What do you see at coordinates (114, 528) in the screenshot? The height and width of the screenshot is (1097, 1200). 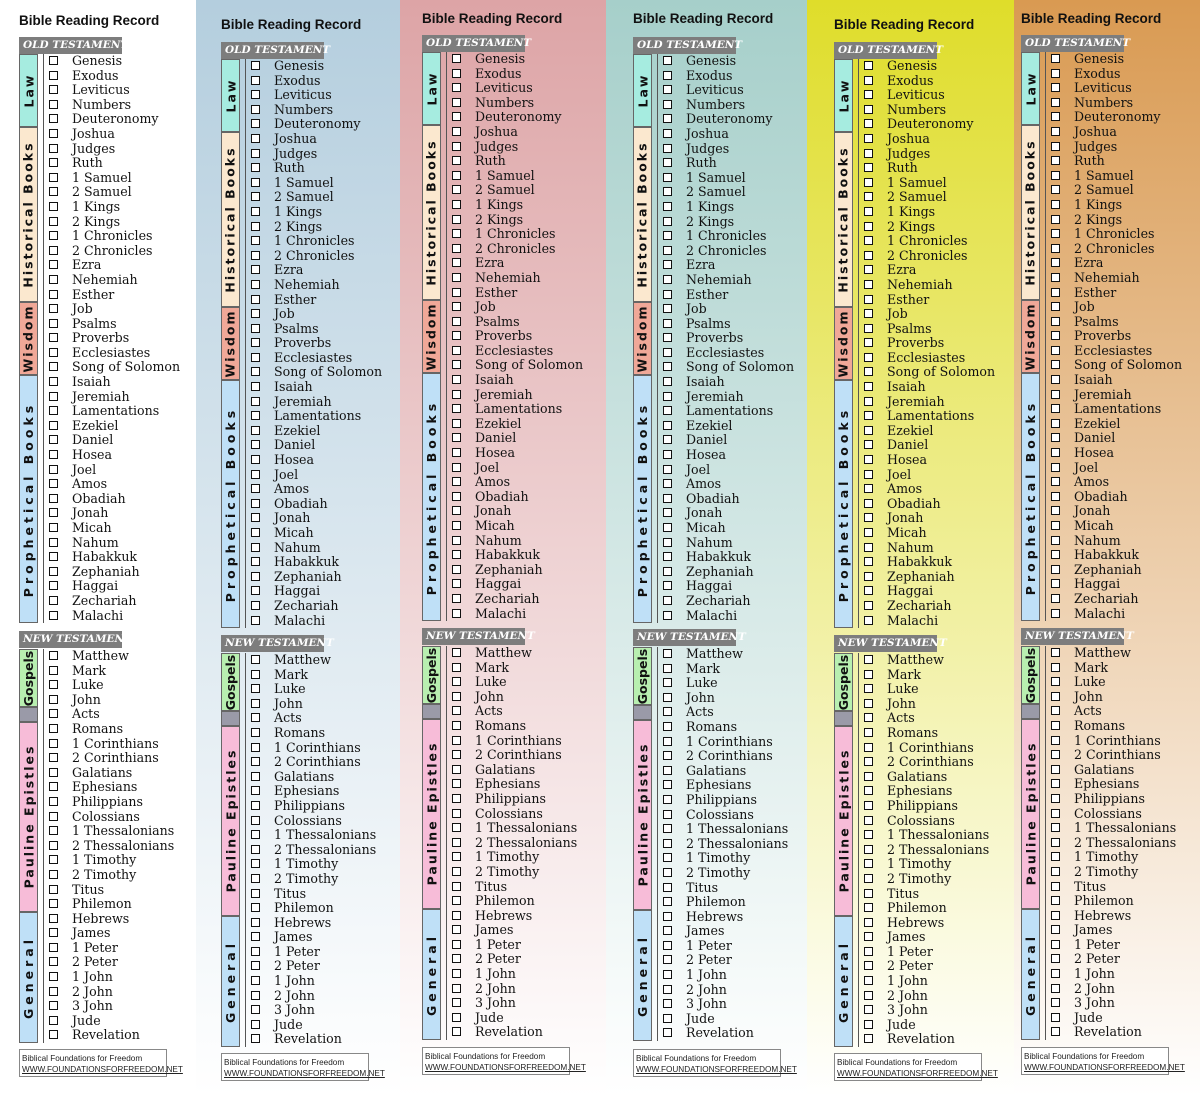 I see `book-item: Micah` at bounding box center [114, 528].